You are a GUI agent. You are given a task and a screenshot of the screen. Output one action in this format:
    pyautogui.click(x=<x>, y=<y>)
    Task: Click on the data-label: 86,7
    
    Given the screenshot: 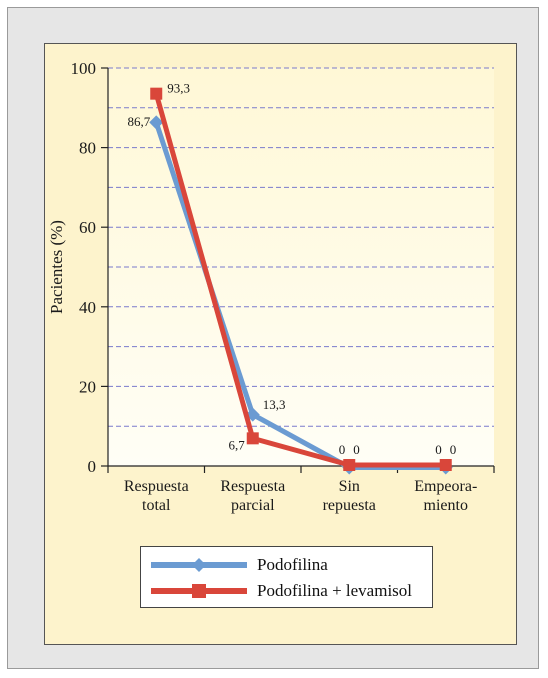 What is the action you would take?
    pyautogui.click(x=139, y=121)
    